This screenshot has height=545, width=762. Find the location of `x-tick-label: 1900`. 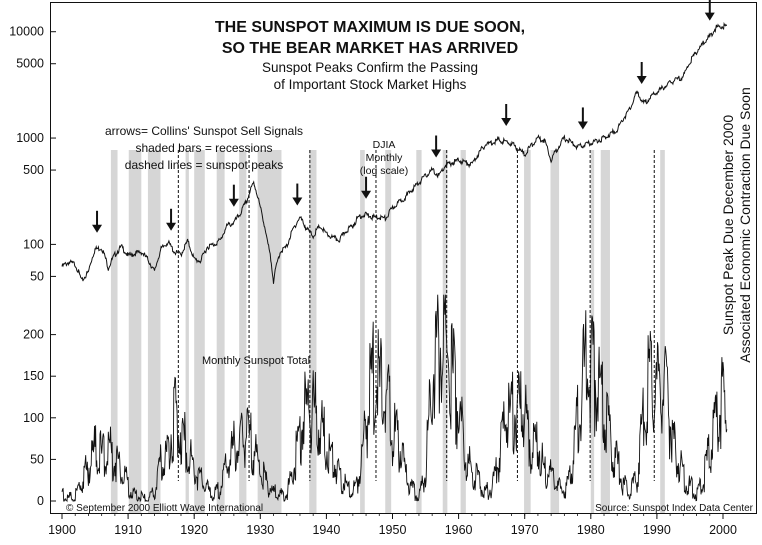

x-tick-label: 1900 is located at coordinates (62, 530).